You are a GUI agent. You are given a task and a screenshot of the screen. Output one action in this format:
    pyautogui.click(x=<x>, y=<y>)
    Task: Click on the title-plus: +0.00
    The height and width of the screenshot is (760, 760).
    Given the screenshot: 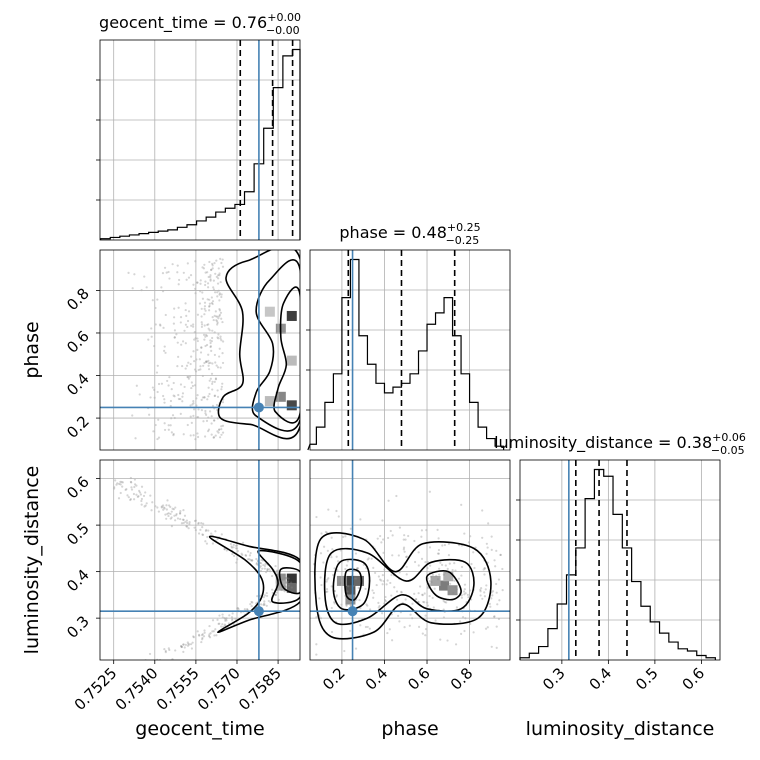 What is the action you would take?
    pyautogui.click(x=284, y=17)
    